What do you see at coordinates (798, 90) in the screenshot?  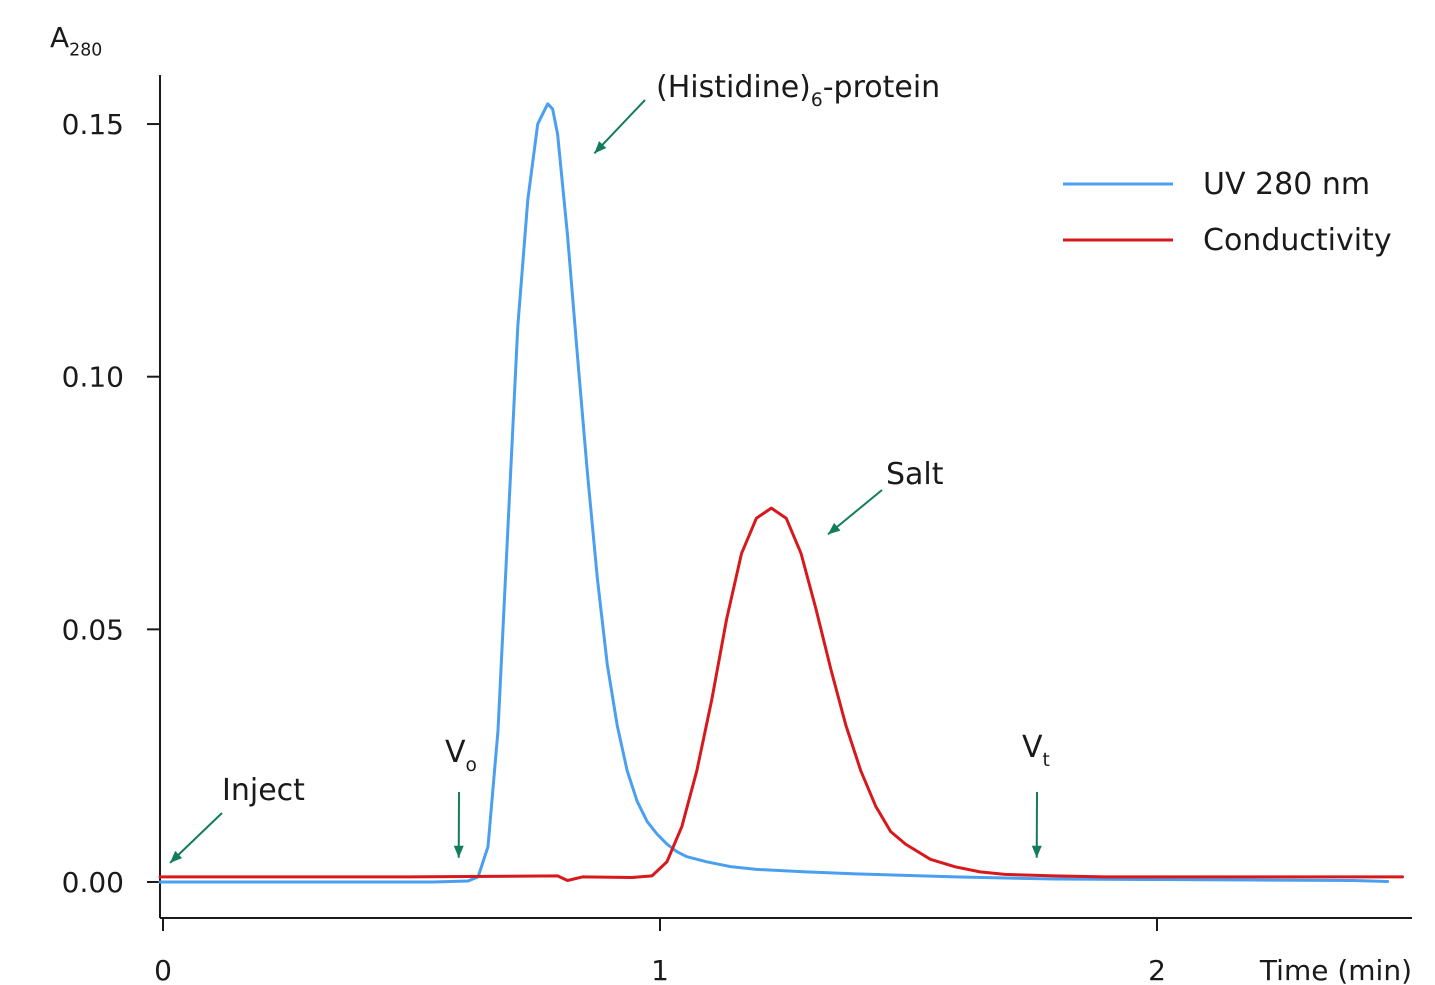 I see `protein-label: (Histidine)6-protein` at bounding box center [798, 90].